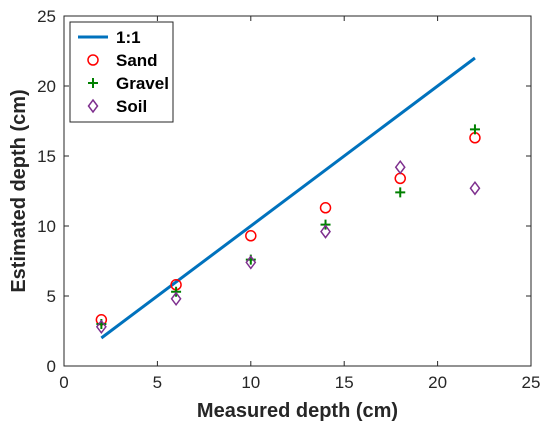  Describe the element at coordinates (297, 411) in the screenshot. I see `x-axis-title: Measured depth (cm)` at that location.